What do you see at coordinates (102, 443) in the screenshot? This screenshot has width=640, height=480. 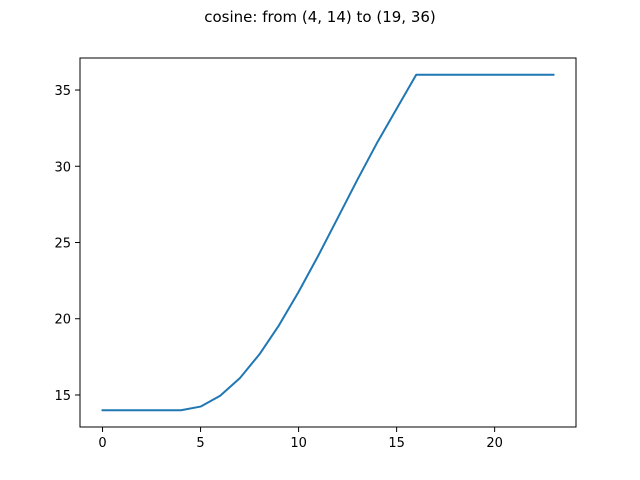 I see `x-tick-label: 0` at bounding box center [102, 443].